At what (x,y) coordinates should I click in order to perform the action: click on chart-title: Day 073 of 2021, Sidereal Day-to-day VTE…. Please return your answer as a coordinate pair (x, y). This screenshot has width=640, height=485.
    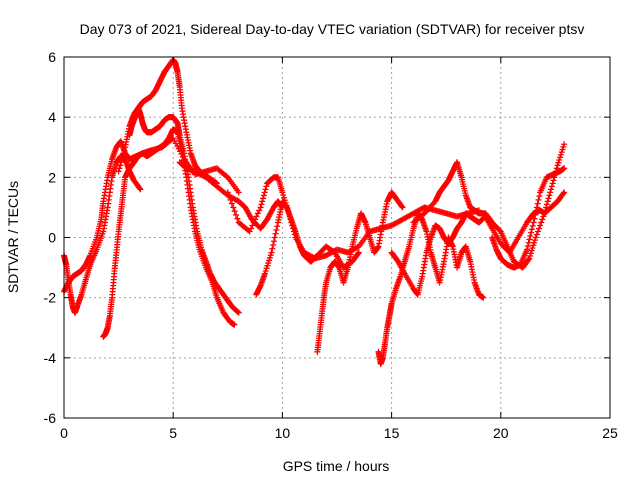
    Looking at the image, I should click on (332, 29).